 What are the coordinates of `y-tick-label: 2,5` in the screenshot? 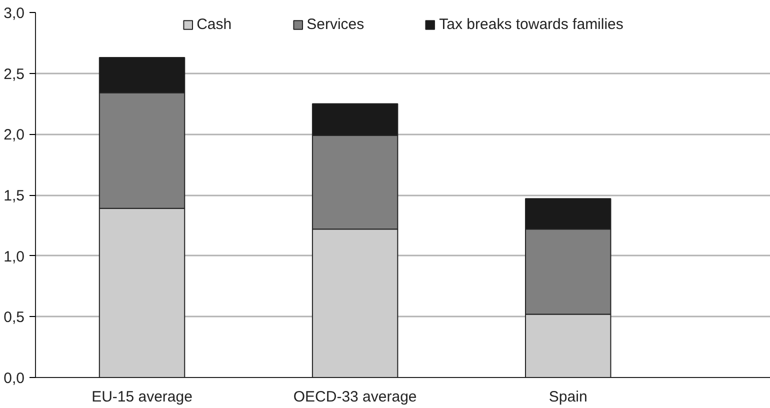 It's located at (14, 74).